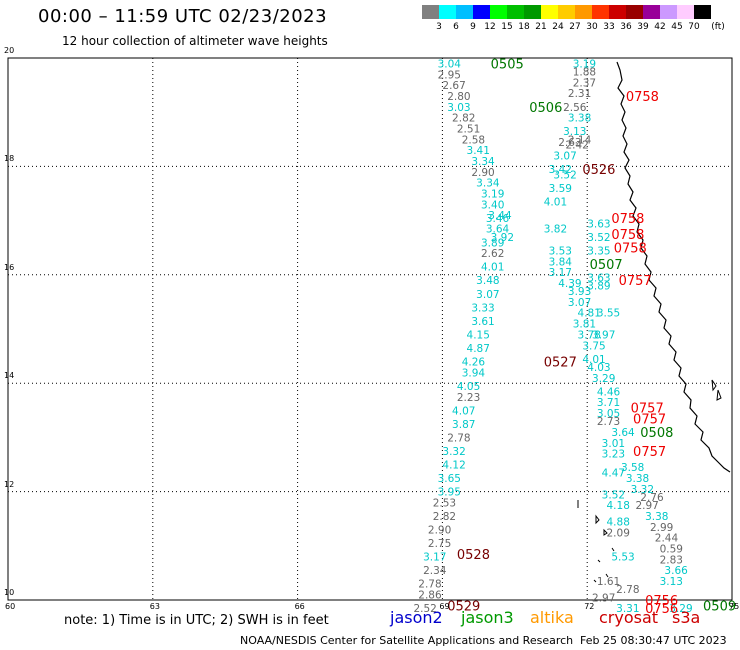 The image size is (740, 650). What do you see at coordinates (677, 27) in the screenshot?
I see `colorbar-label: 45` at bounding box center [677, 27].